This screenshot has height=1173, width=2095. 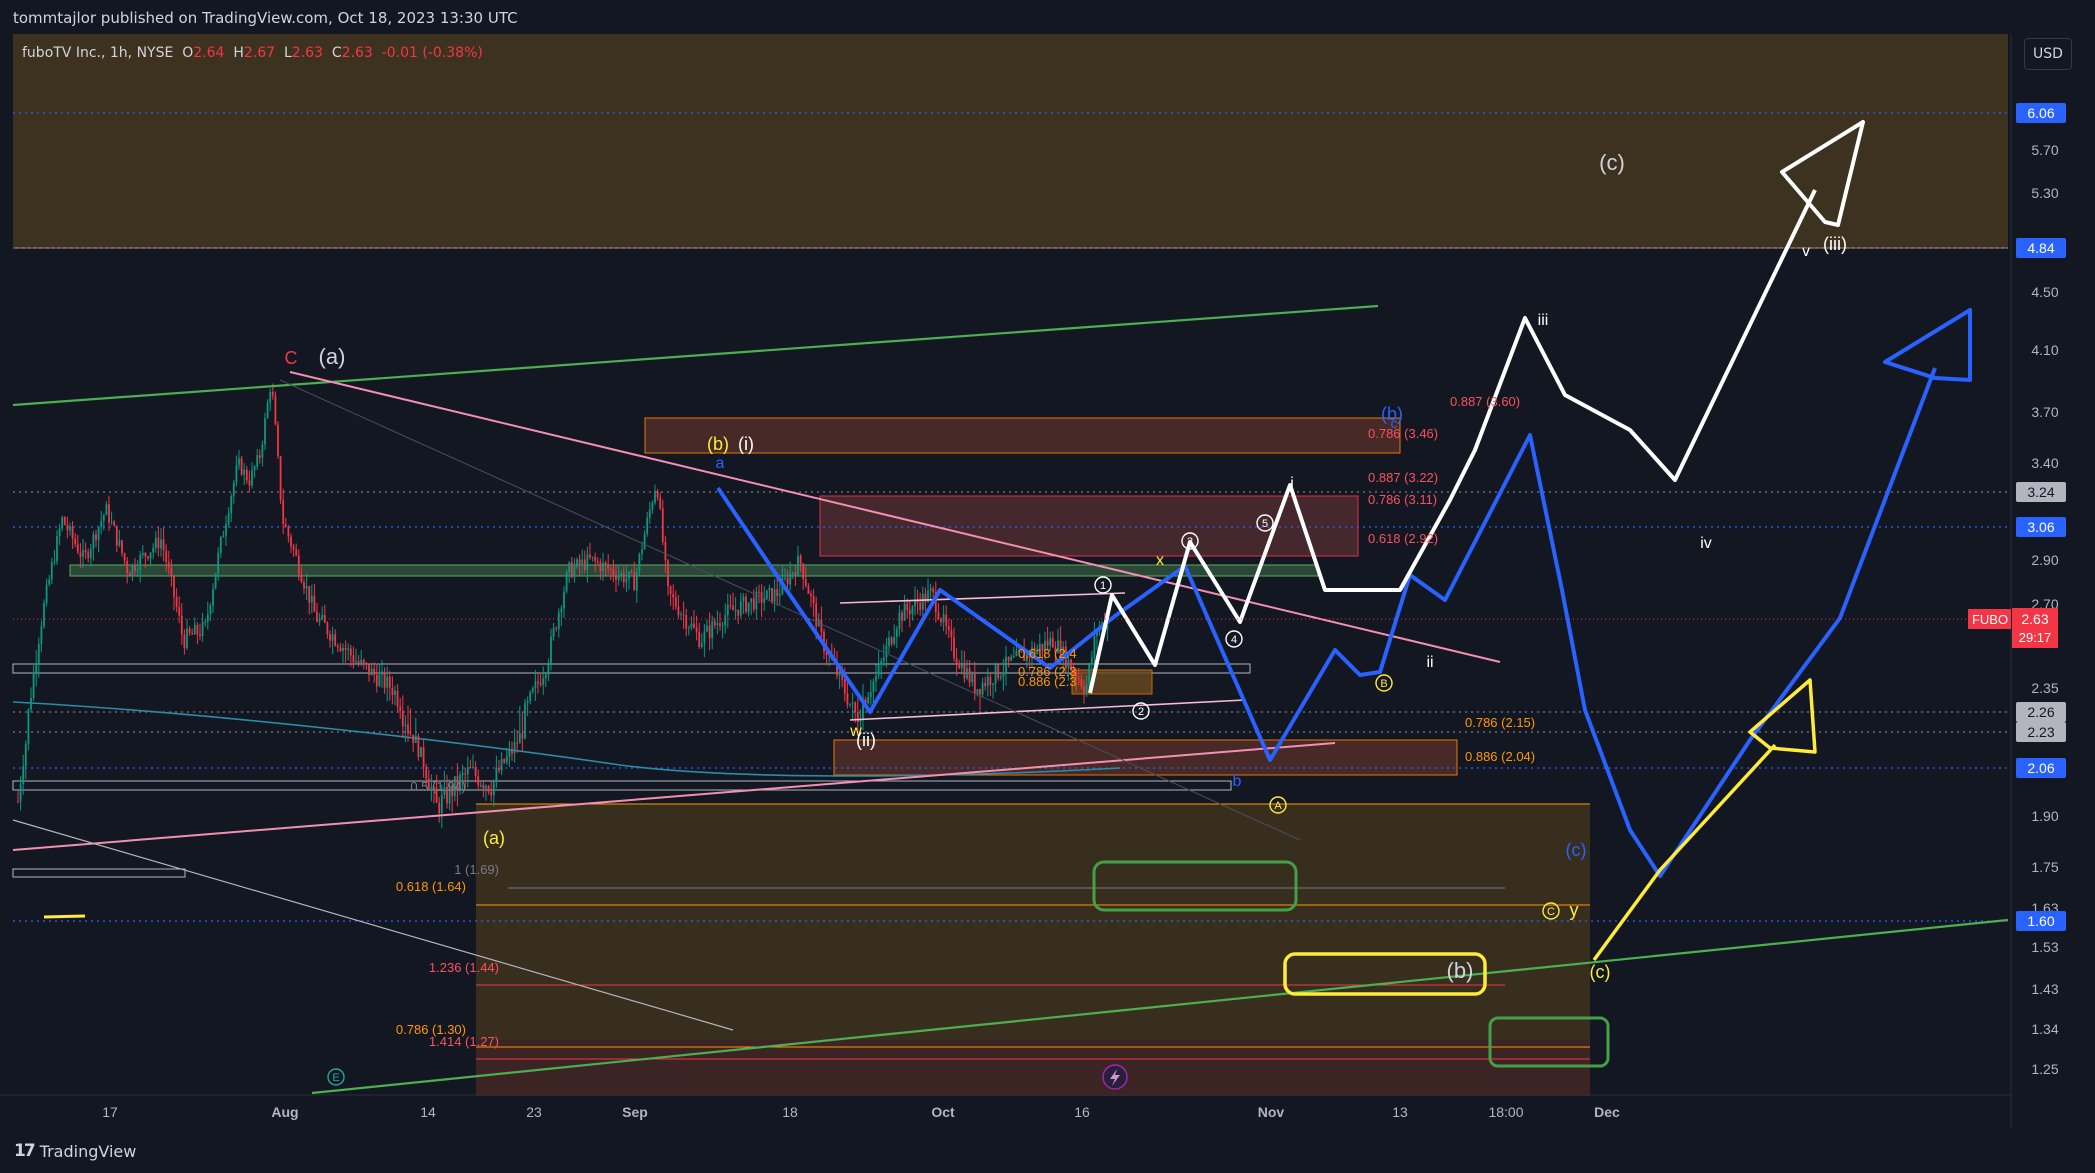 What do you see at coordinates (1033, 931) in the screenshot?
I see `fib-lines-layer` at bounding box center [1033, 931].